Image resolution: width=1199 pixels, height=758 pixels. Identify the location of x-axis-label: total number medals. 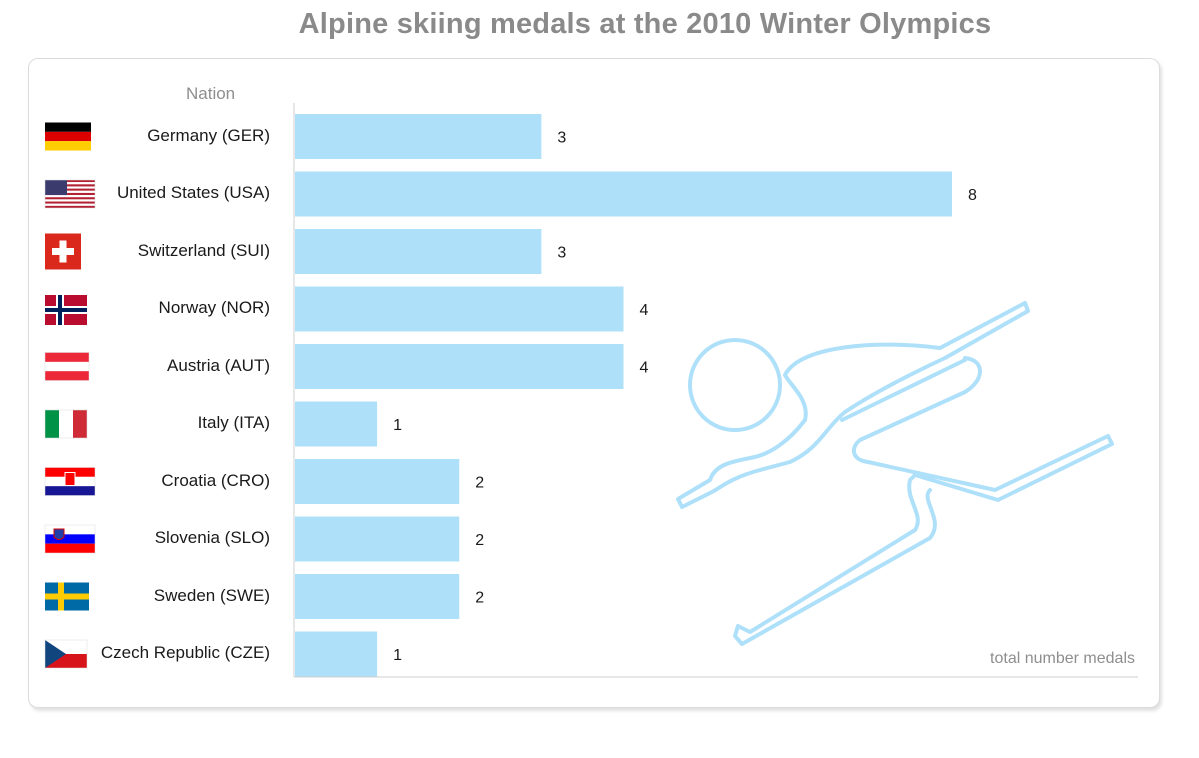
(1062, 658).